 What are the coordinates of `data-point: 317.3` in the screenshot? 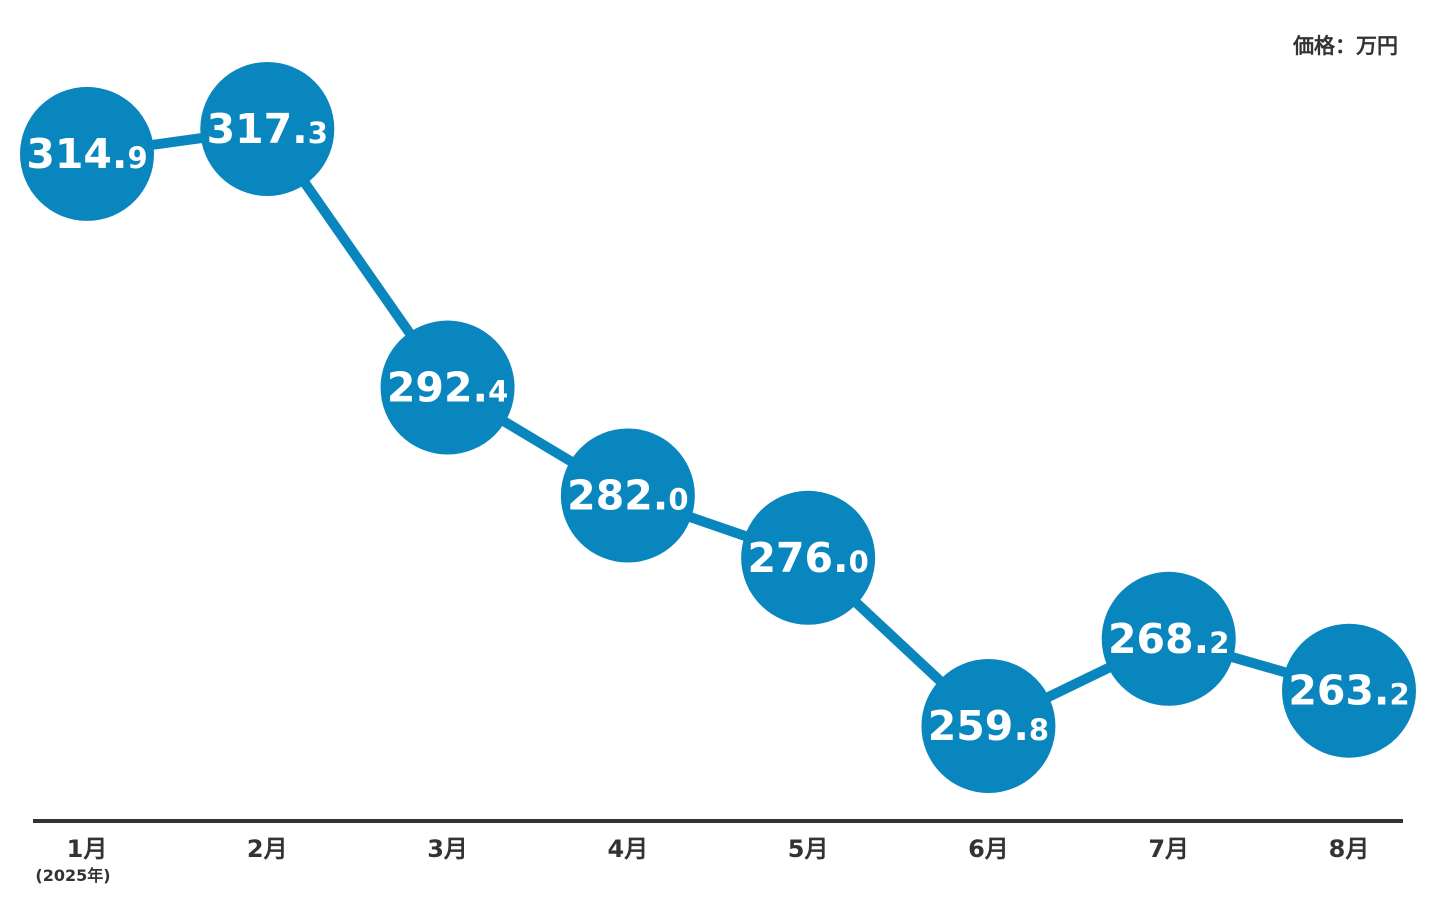 It's located at (267, 129).